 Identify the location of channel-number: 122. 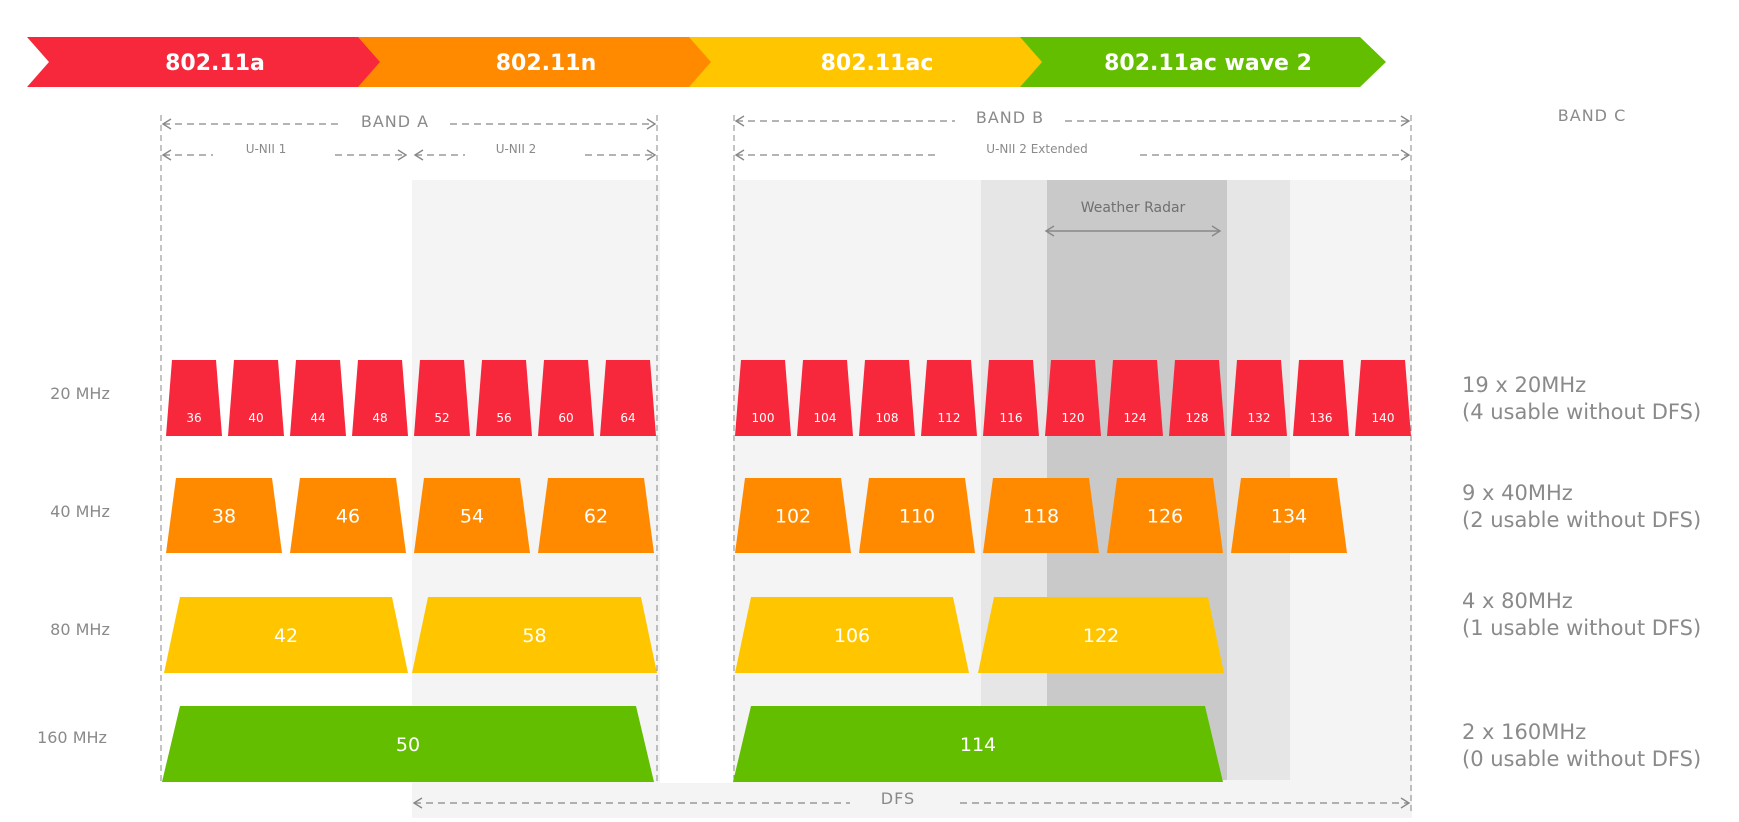
(1101, 636).